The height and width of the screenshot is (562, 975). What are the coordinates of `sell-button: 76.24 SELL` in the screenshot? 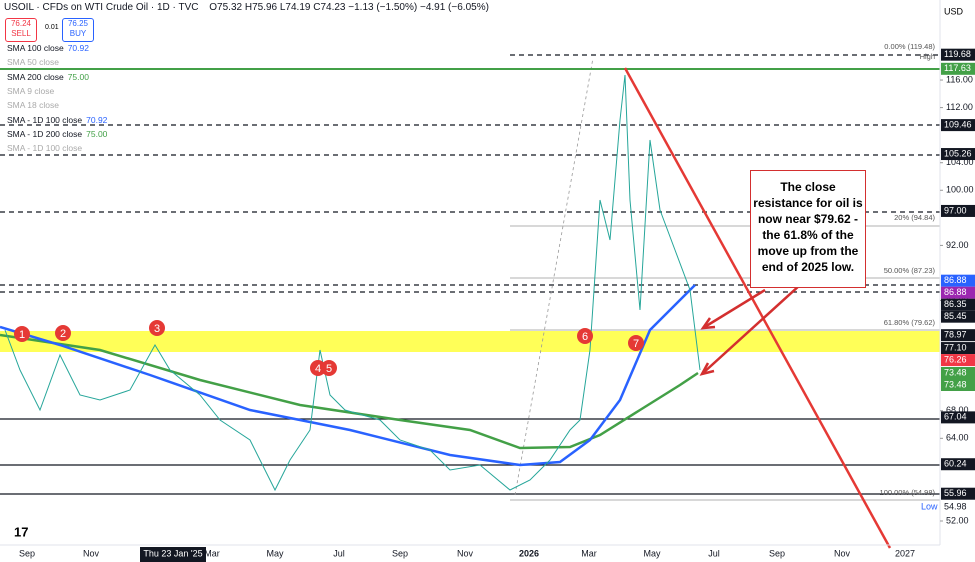 It's located at (21, 30).